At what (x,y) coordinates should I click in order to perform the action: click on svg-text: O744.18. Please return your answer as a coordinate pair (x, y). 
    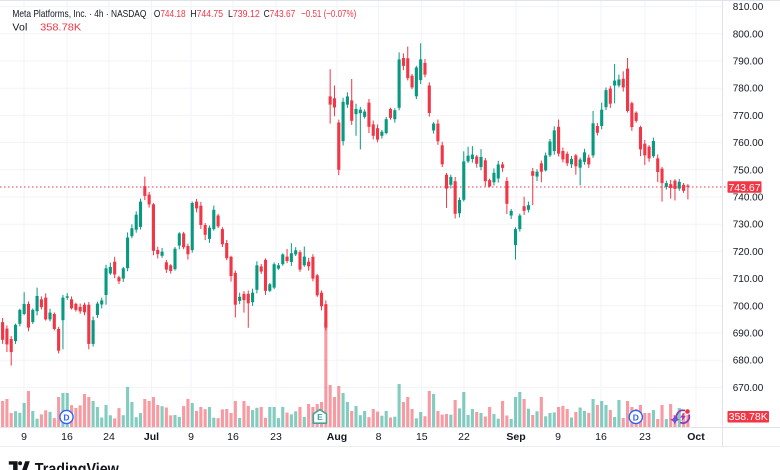
    Looking at the image, I should click on (170, 14).